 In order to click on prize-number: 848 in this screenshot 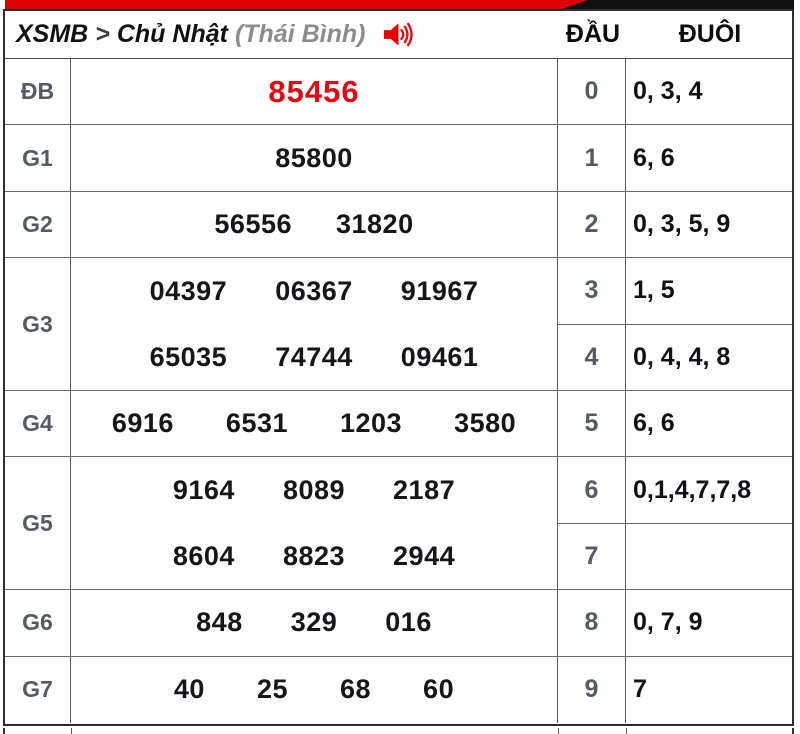, I will do `click(219, 622)`.